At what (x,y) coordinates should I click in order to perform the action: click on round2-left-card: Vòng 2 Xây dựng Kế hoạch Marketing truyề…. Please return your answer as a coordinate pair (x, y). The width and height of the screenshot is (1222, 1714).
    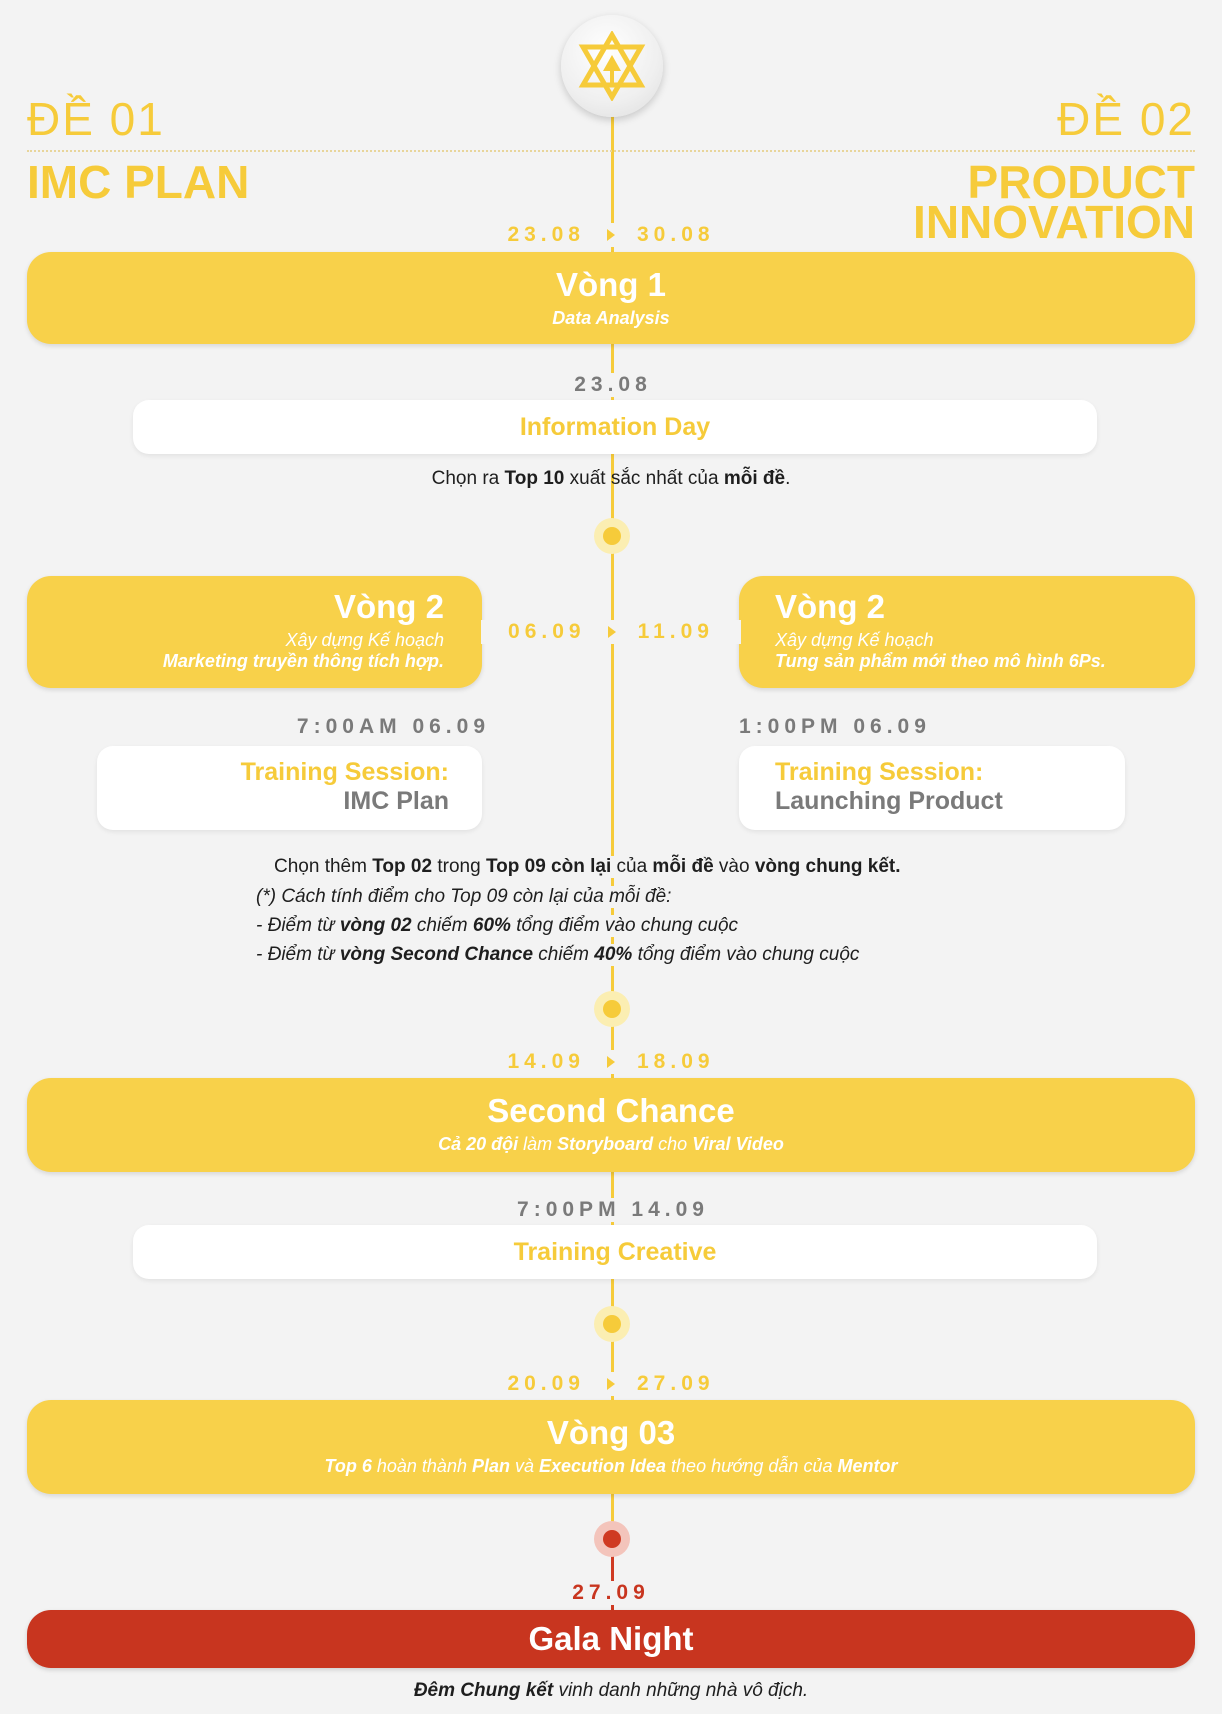
    Looking at the image, I should click on (254, 632).